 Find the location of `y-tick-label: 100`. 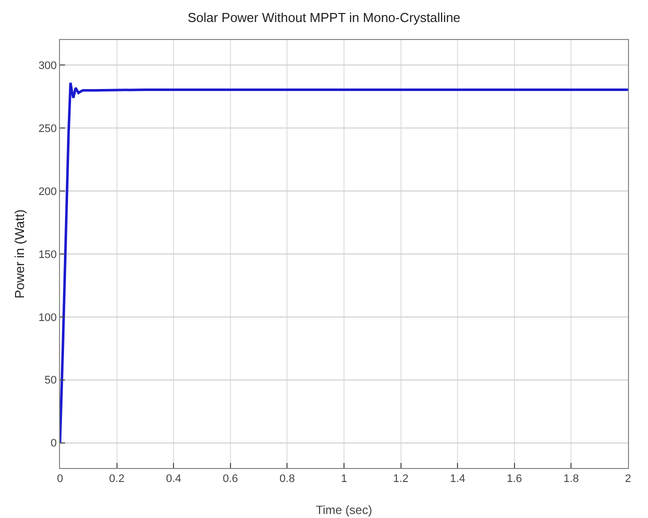

y-tick-label: 100 is located at coordinates (47, 318).